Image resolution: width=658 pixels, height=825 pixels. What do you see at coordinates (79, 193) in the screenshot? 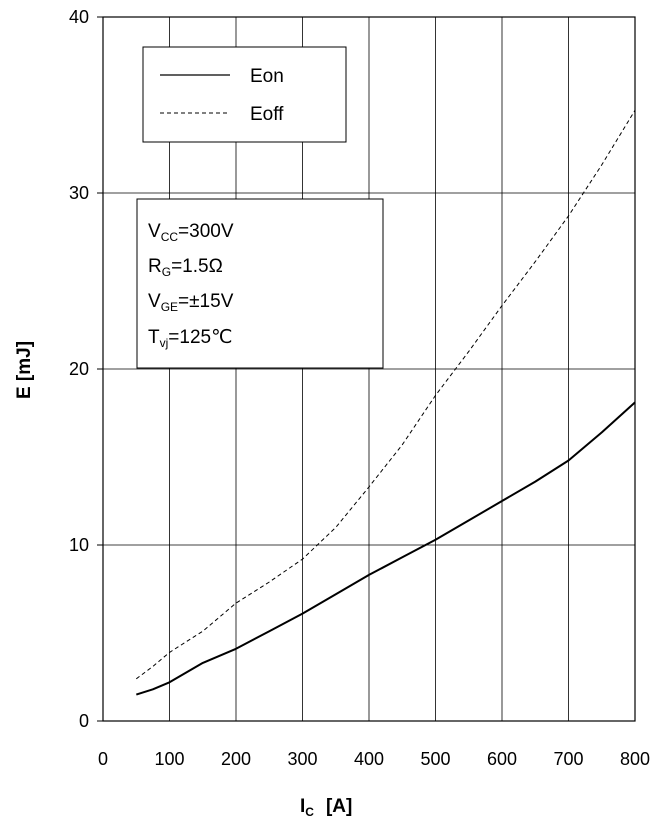
I see `y-tick-label: 30` at bounding box center [79, 193].